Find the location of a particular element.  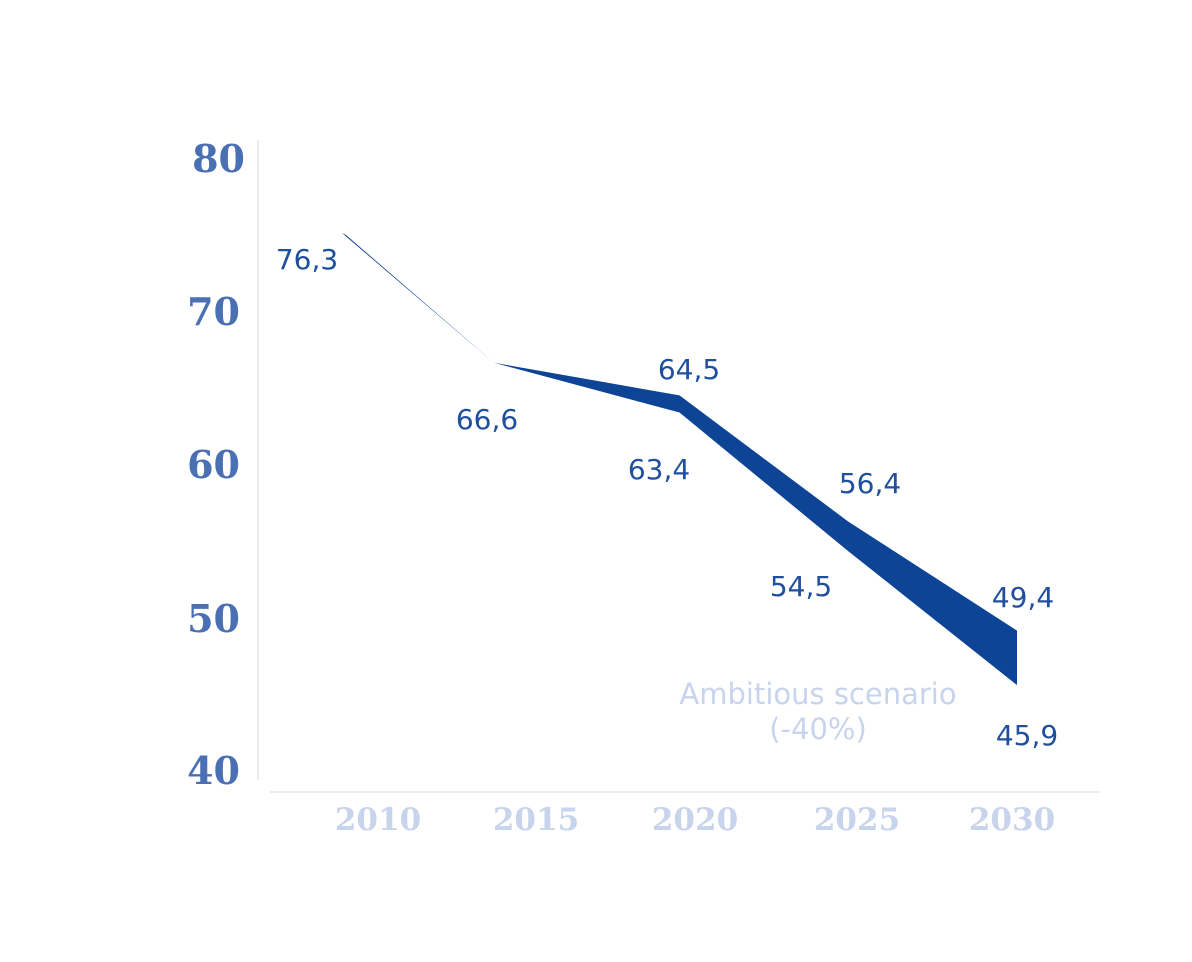

y-tick-label: 50 is located at coordinates (213, 618).